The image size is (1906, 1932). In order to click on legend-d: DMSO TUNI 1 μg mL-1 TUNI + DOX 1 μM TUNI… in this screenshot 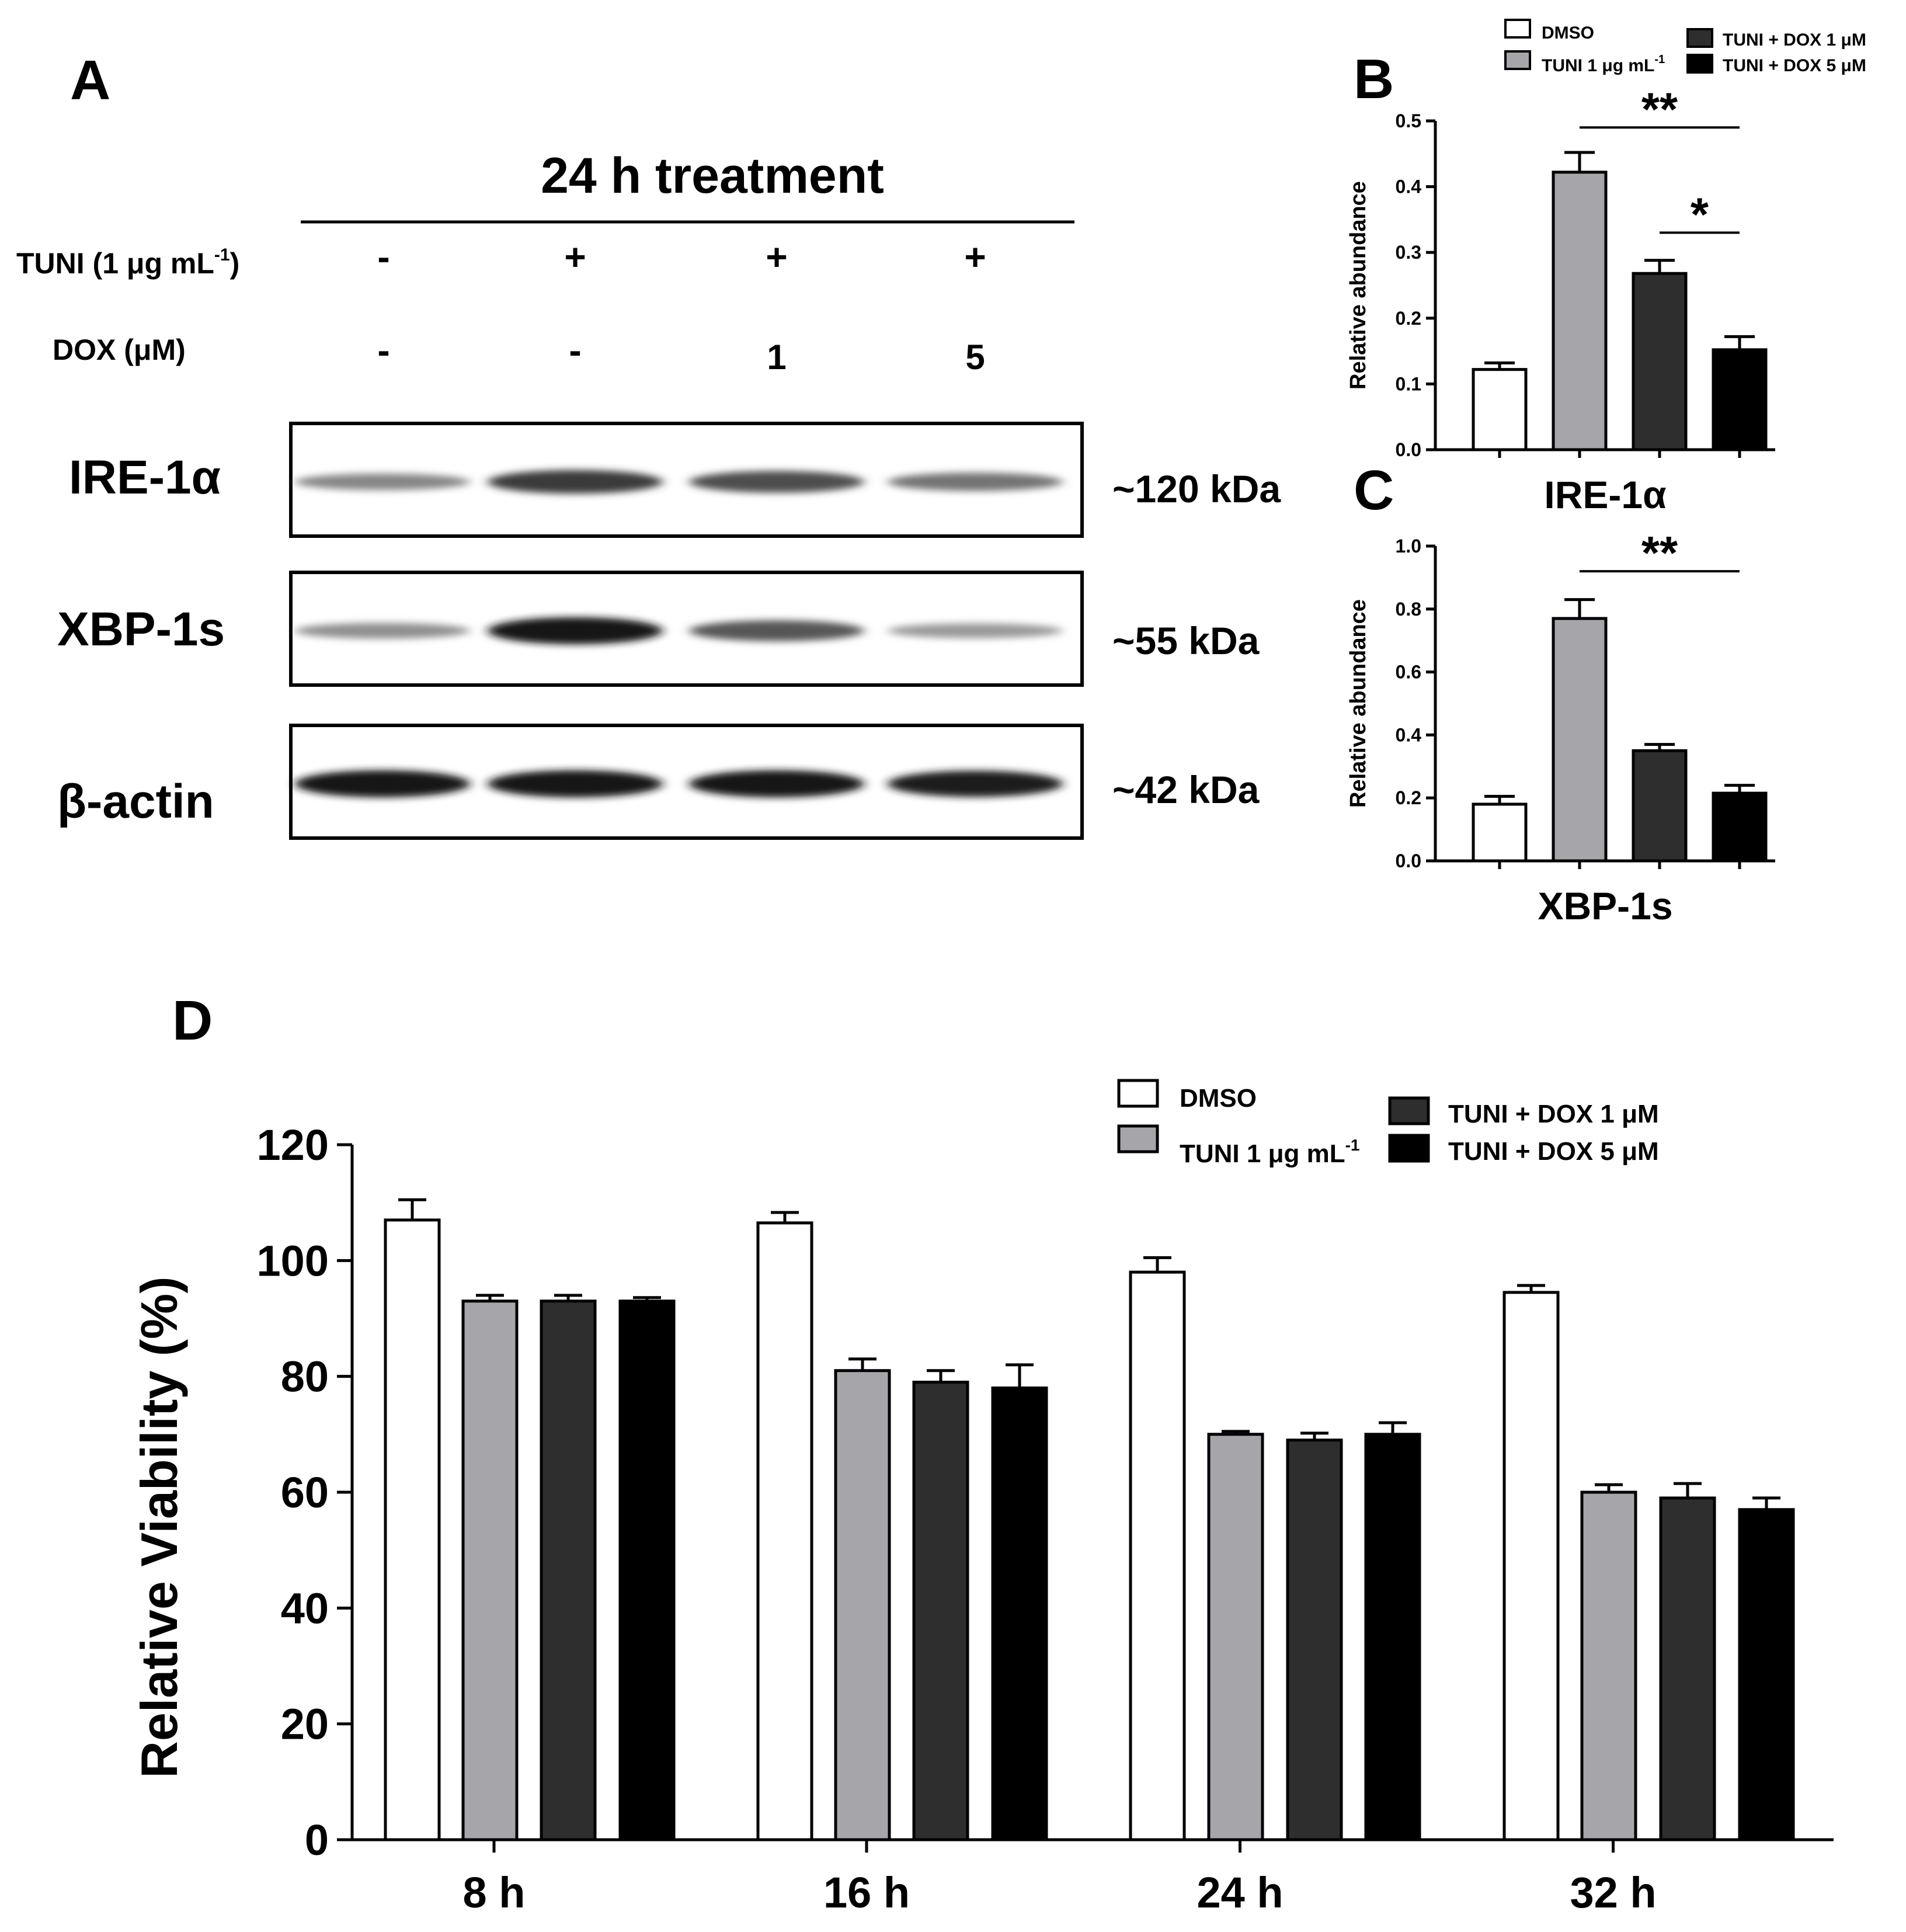, I will do `click(1388, 1123)`.